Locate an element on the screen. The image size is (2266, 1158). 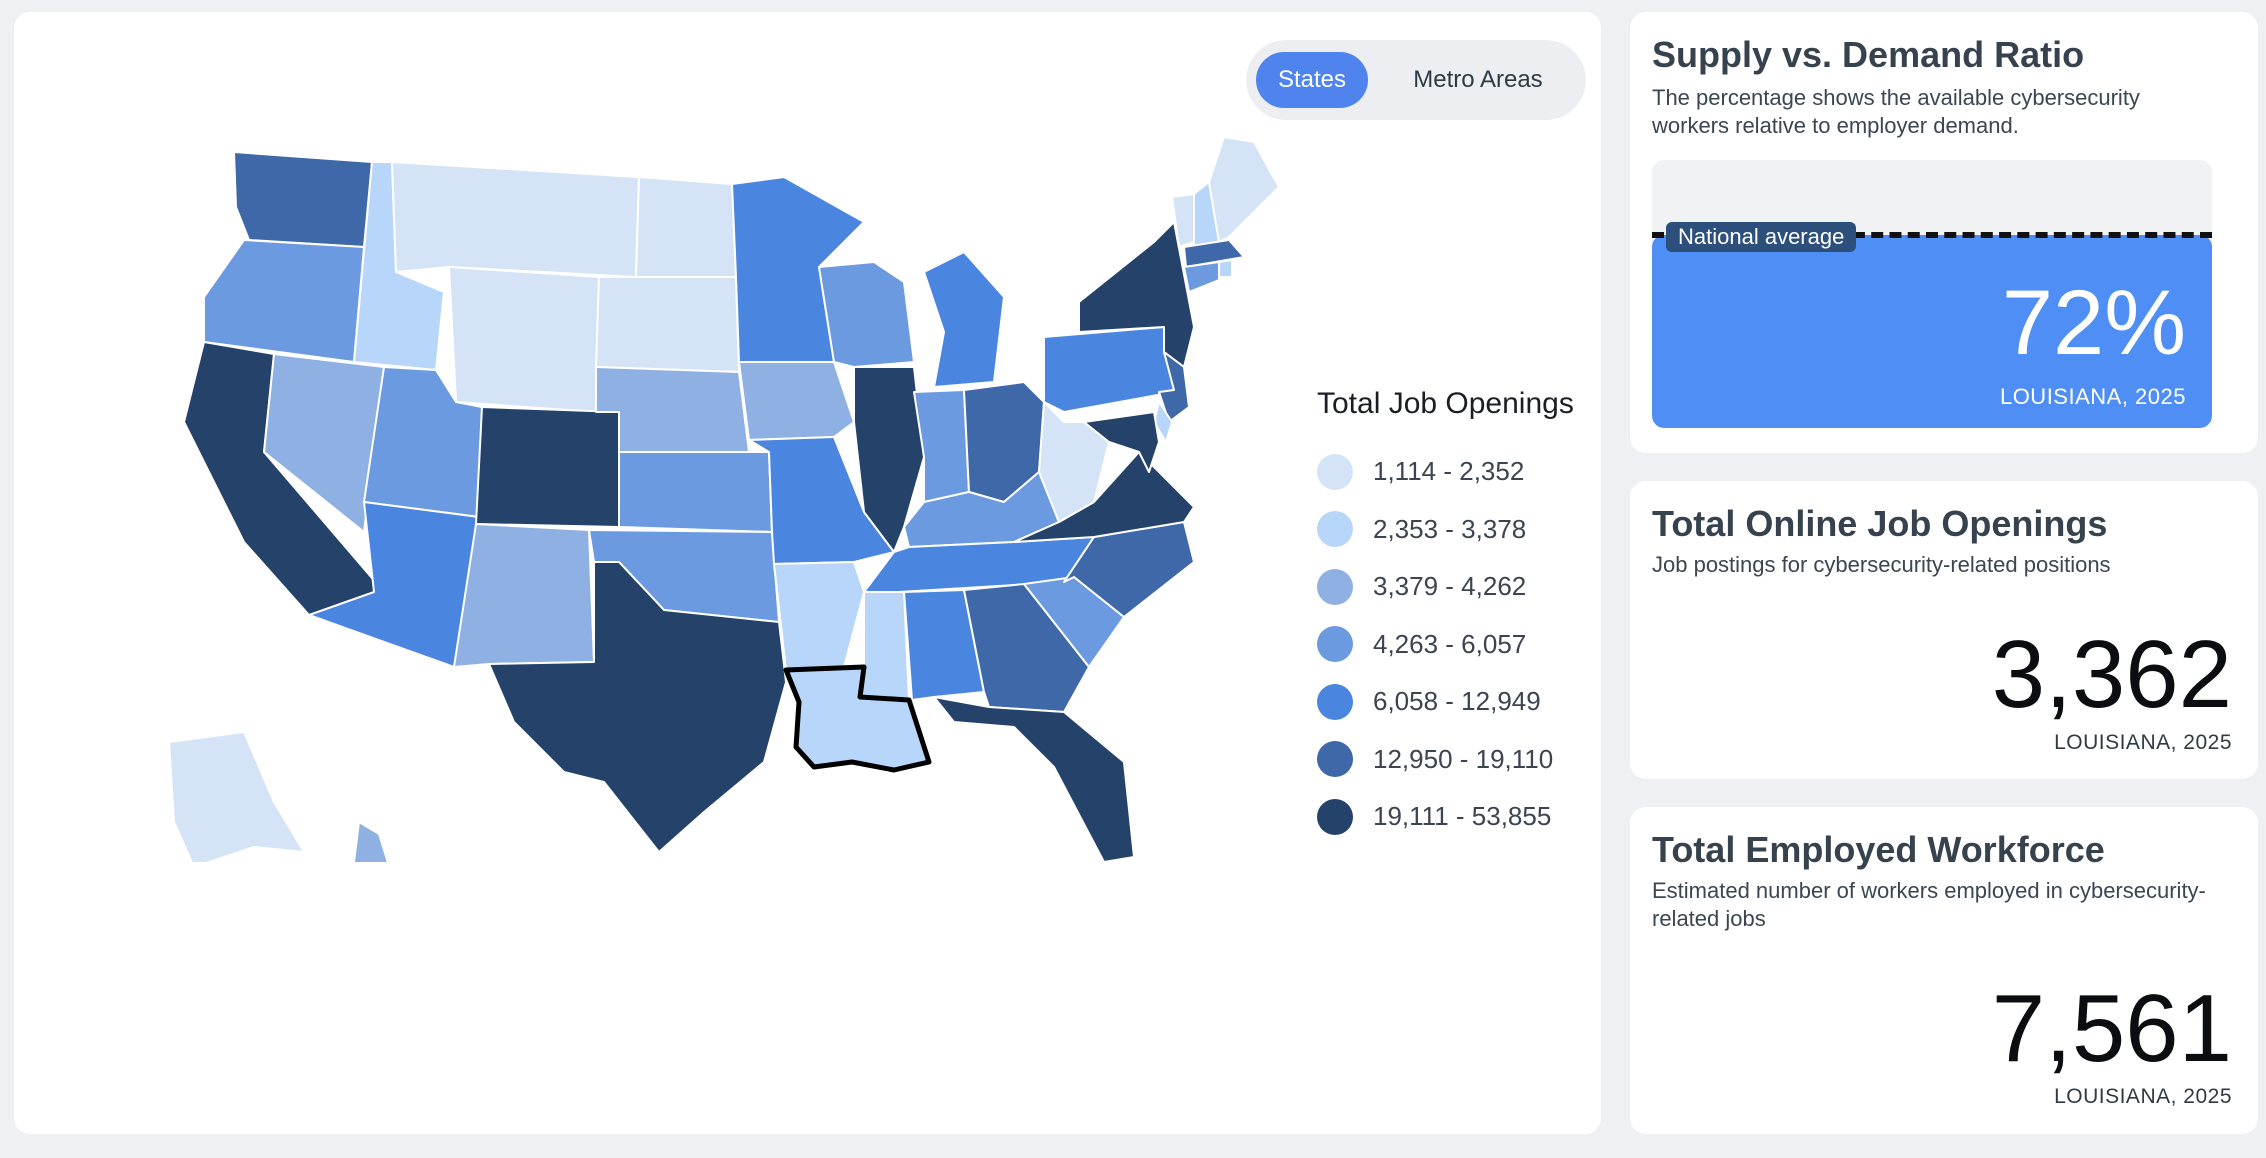
state-nv is located at coordinates (324, 443).